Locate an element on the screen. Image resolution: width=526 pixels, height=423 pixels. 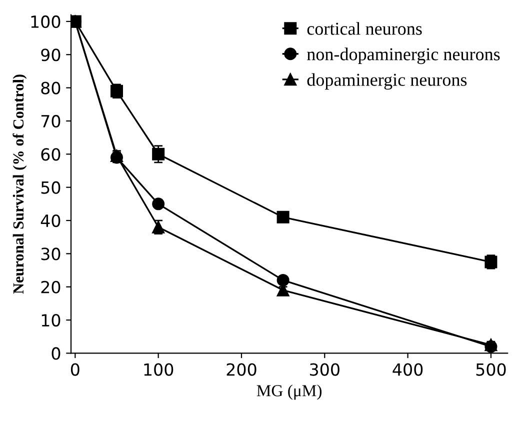
x-tick-label: 0 is located at coordinates (75, 369).